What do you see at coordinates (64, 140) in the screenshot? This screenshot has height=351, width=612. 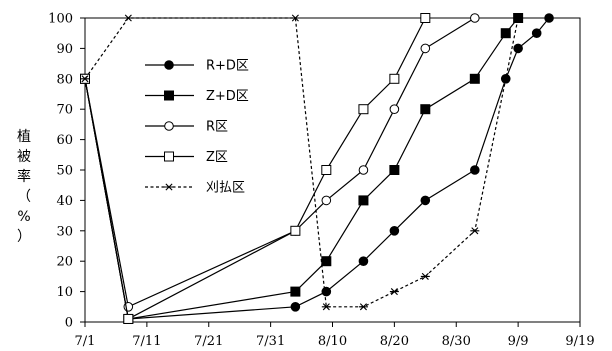 I see `y-tick-label: 60` at bounding box center [64, 140].